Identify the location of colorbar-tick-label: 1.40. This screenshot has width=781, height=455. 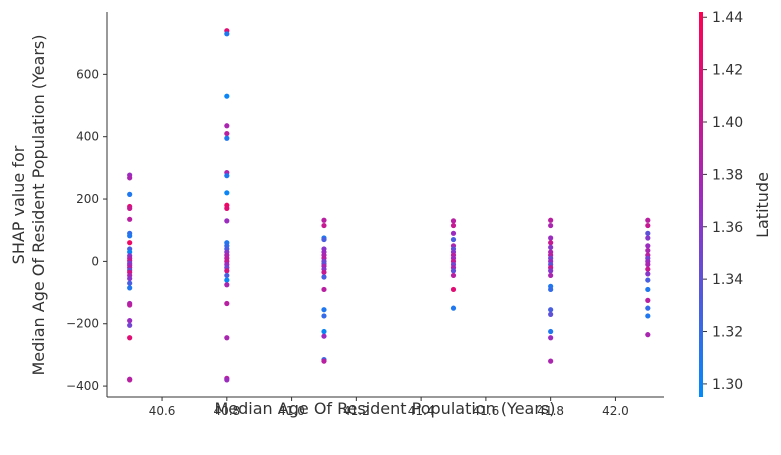
(727, 123).